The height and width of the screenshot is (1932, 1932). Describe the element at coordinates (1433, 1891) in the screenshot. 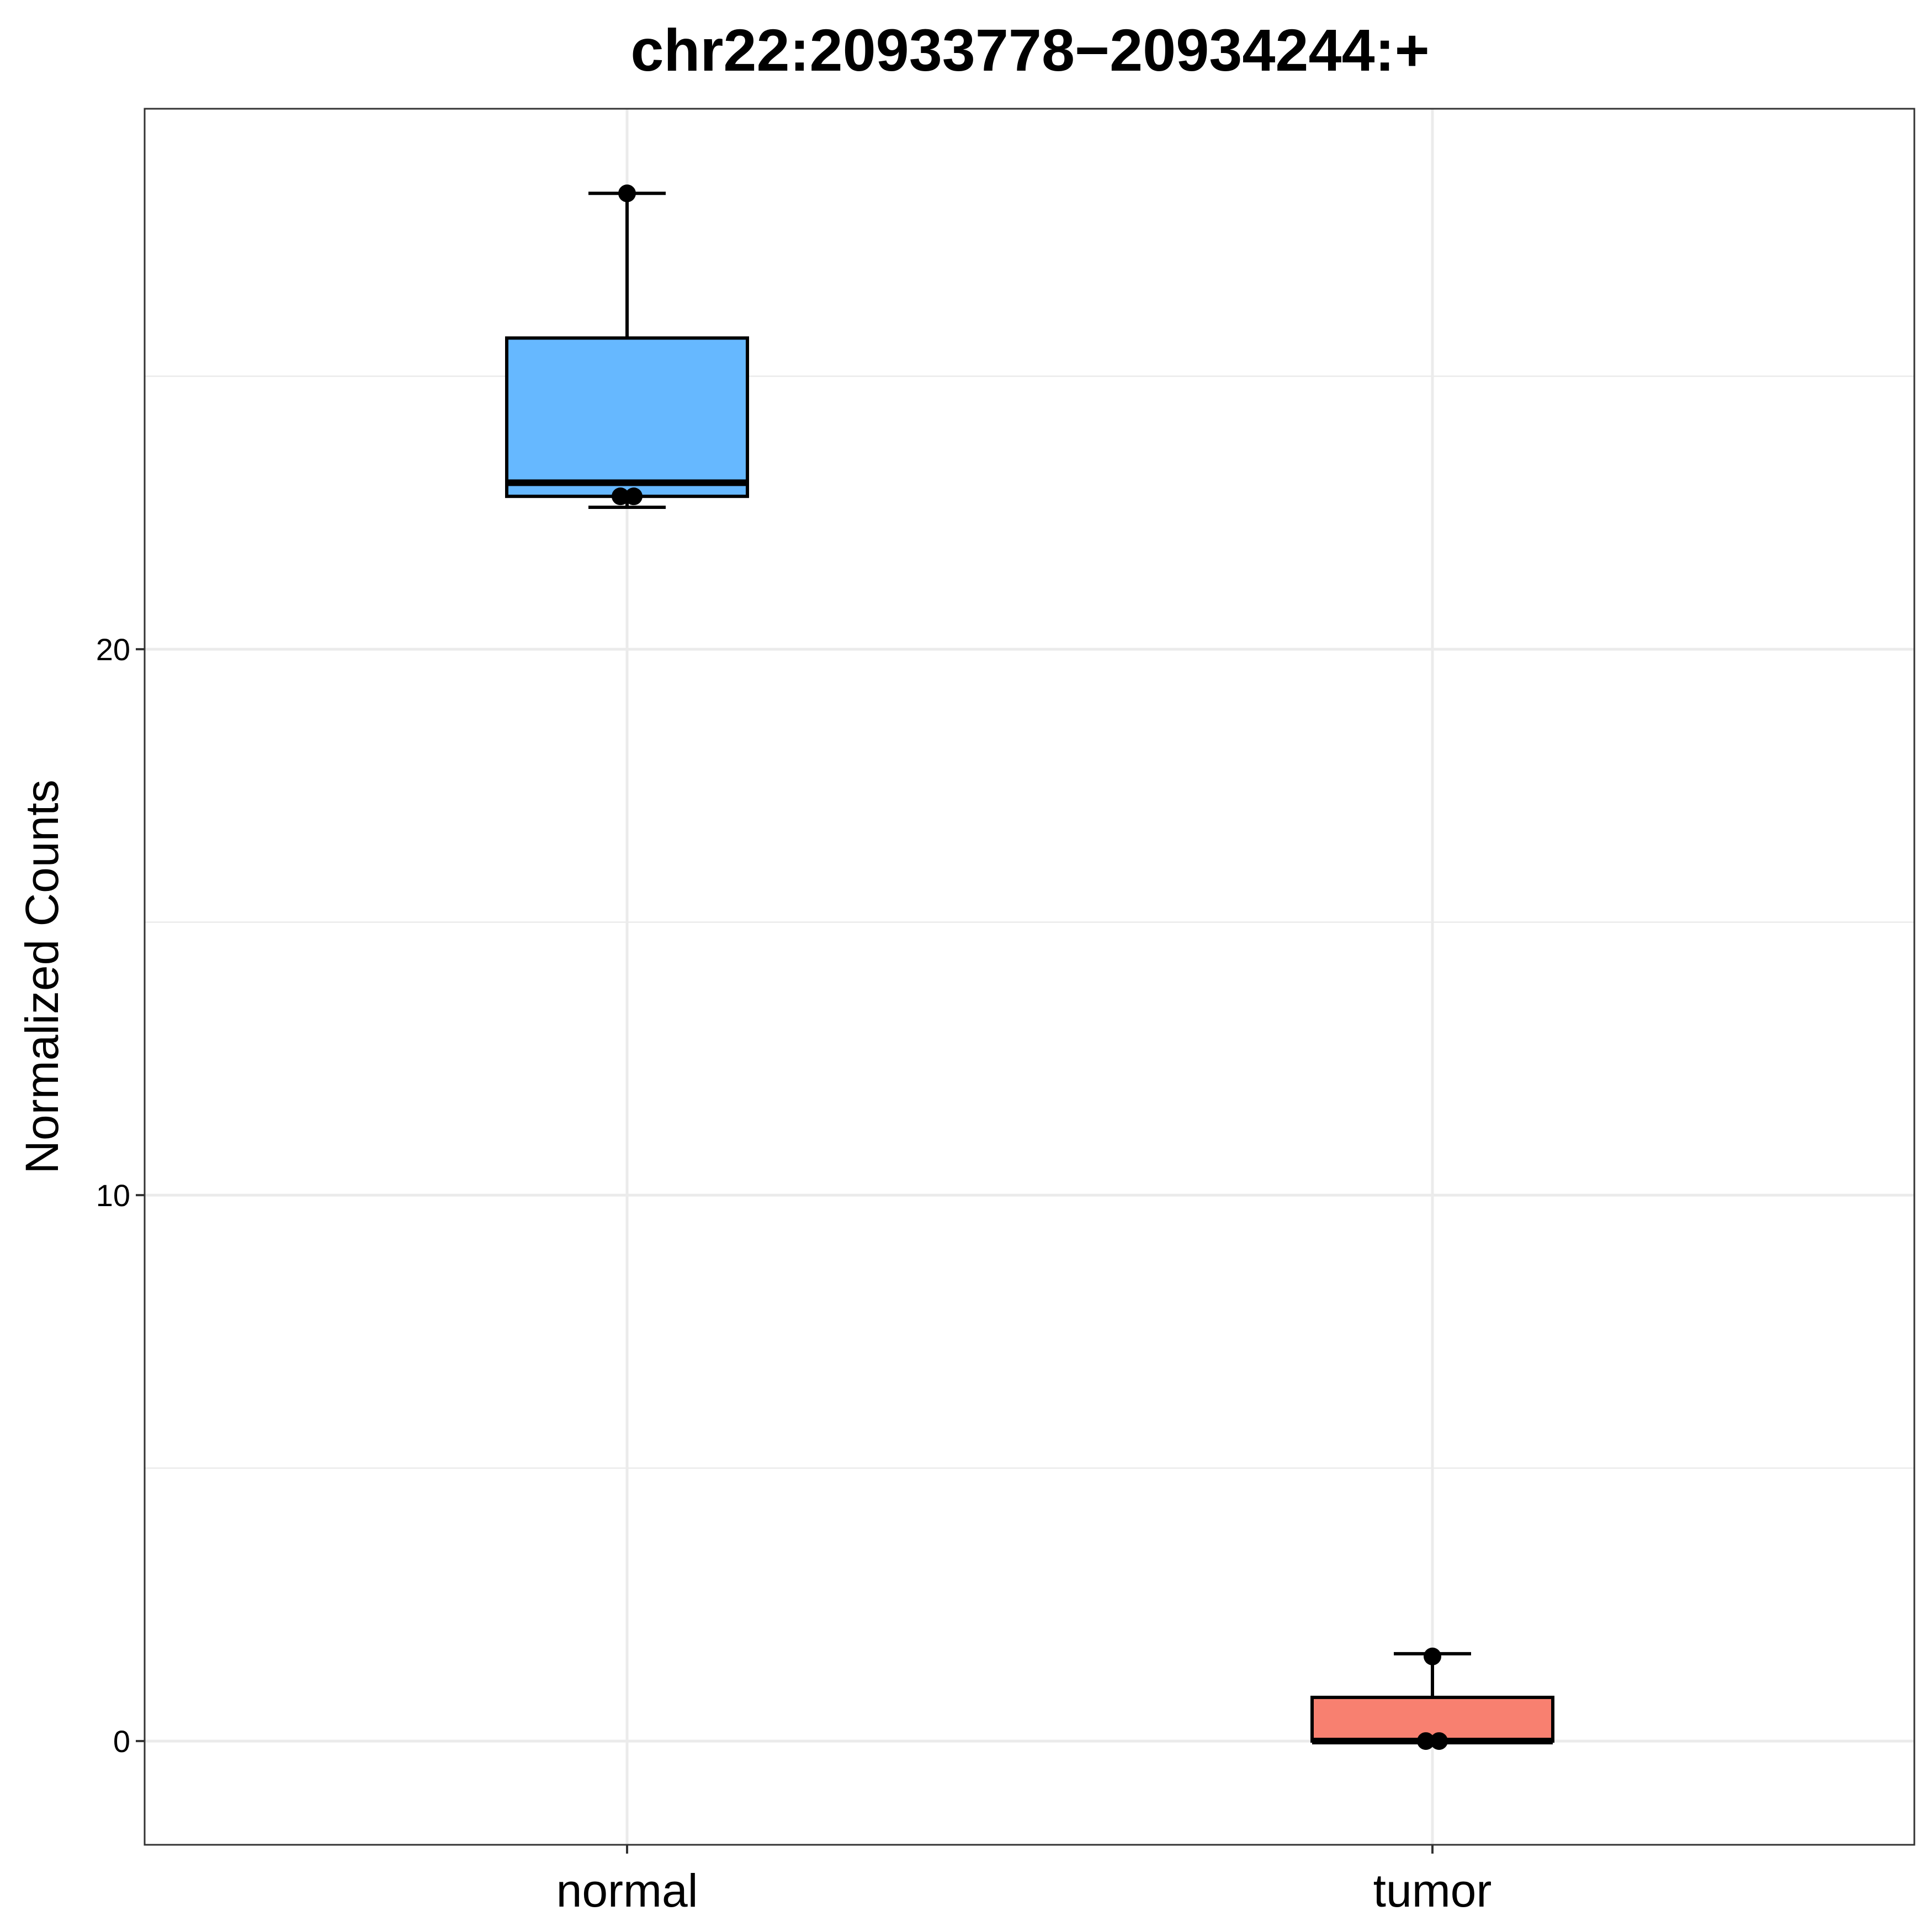

I see `x-tick-label-tumor: tumor` at that location.